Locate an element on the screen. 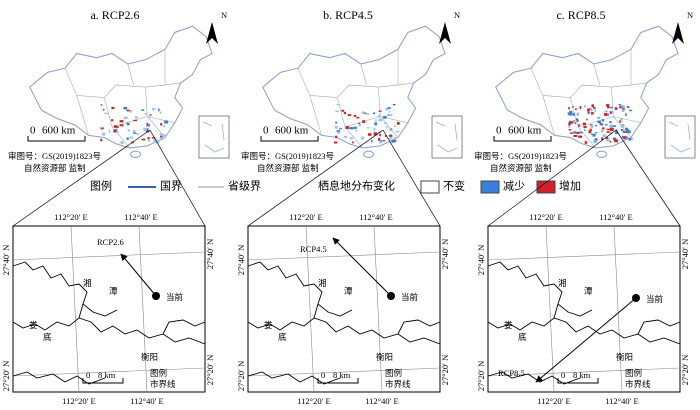 The image size is (700, 410). current-label: 当前 is located at coordinates (175, 297).